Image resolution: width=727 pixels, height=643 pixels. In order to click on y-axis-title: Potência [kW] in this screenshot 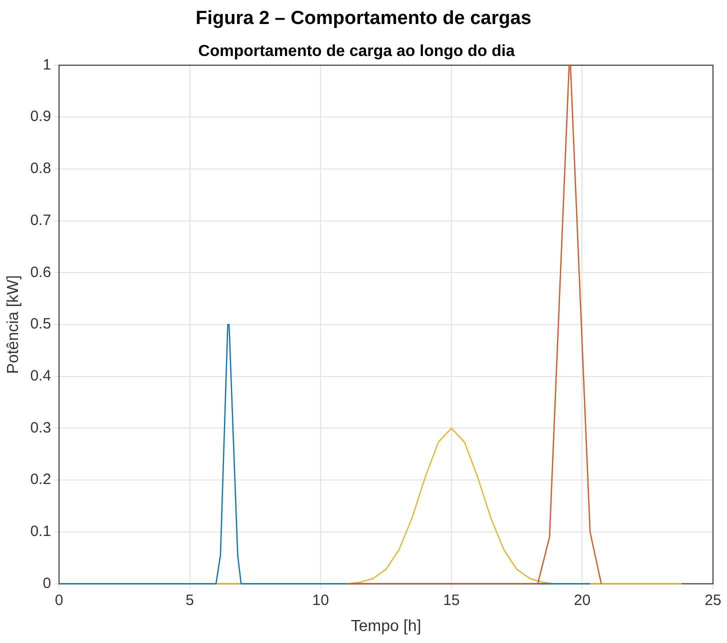, I will do `click(13, 324)`.